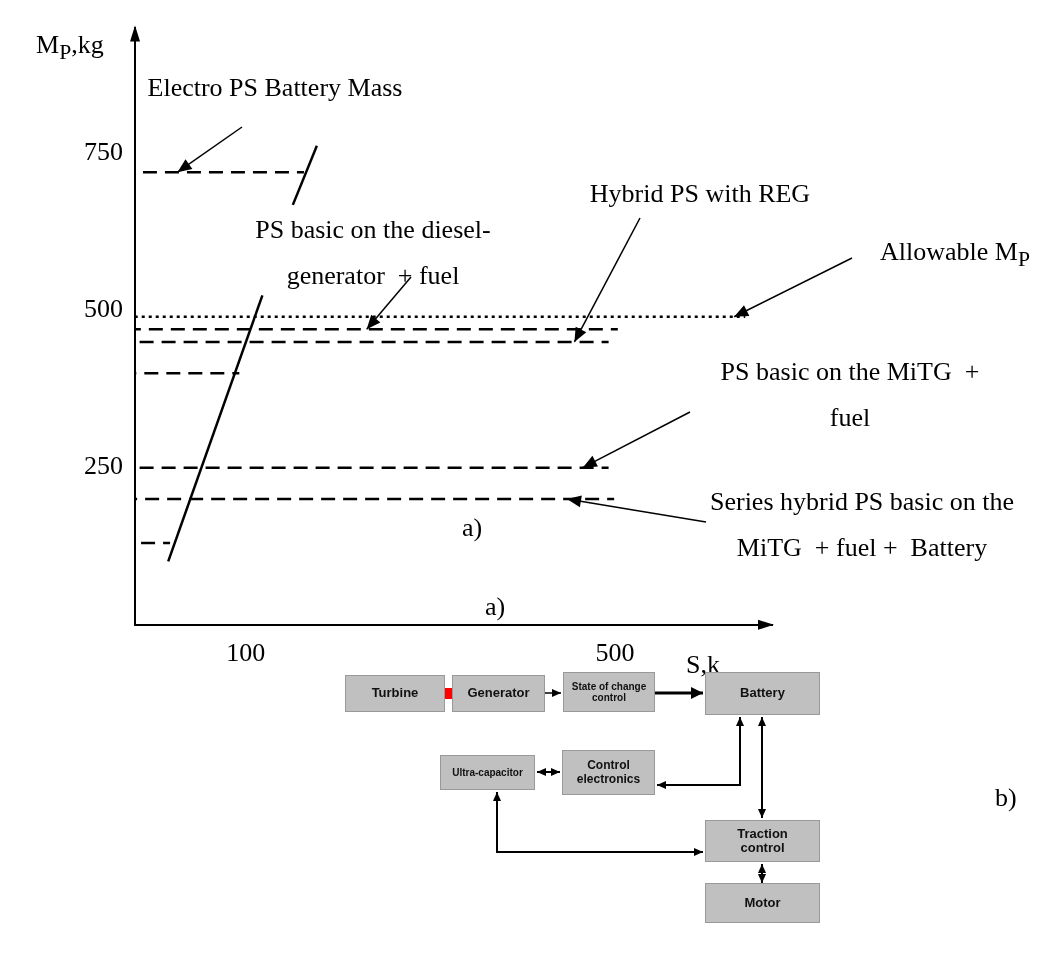 The image size is (1062, 956). I want to click on diagram-box: Traction control, so click(762, 841).